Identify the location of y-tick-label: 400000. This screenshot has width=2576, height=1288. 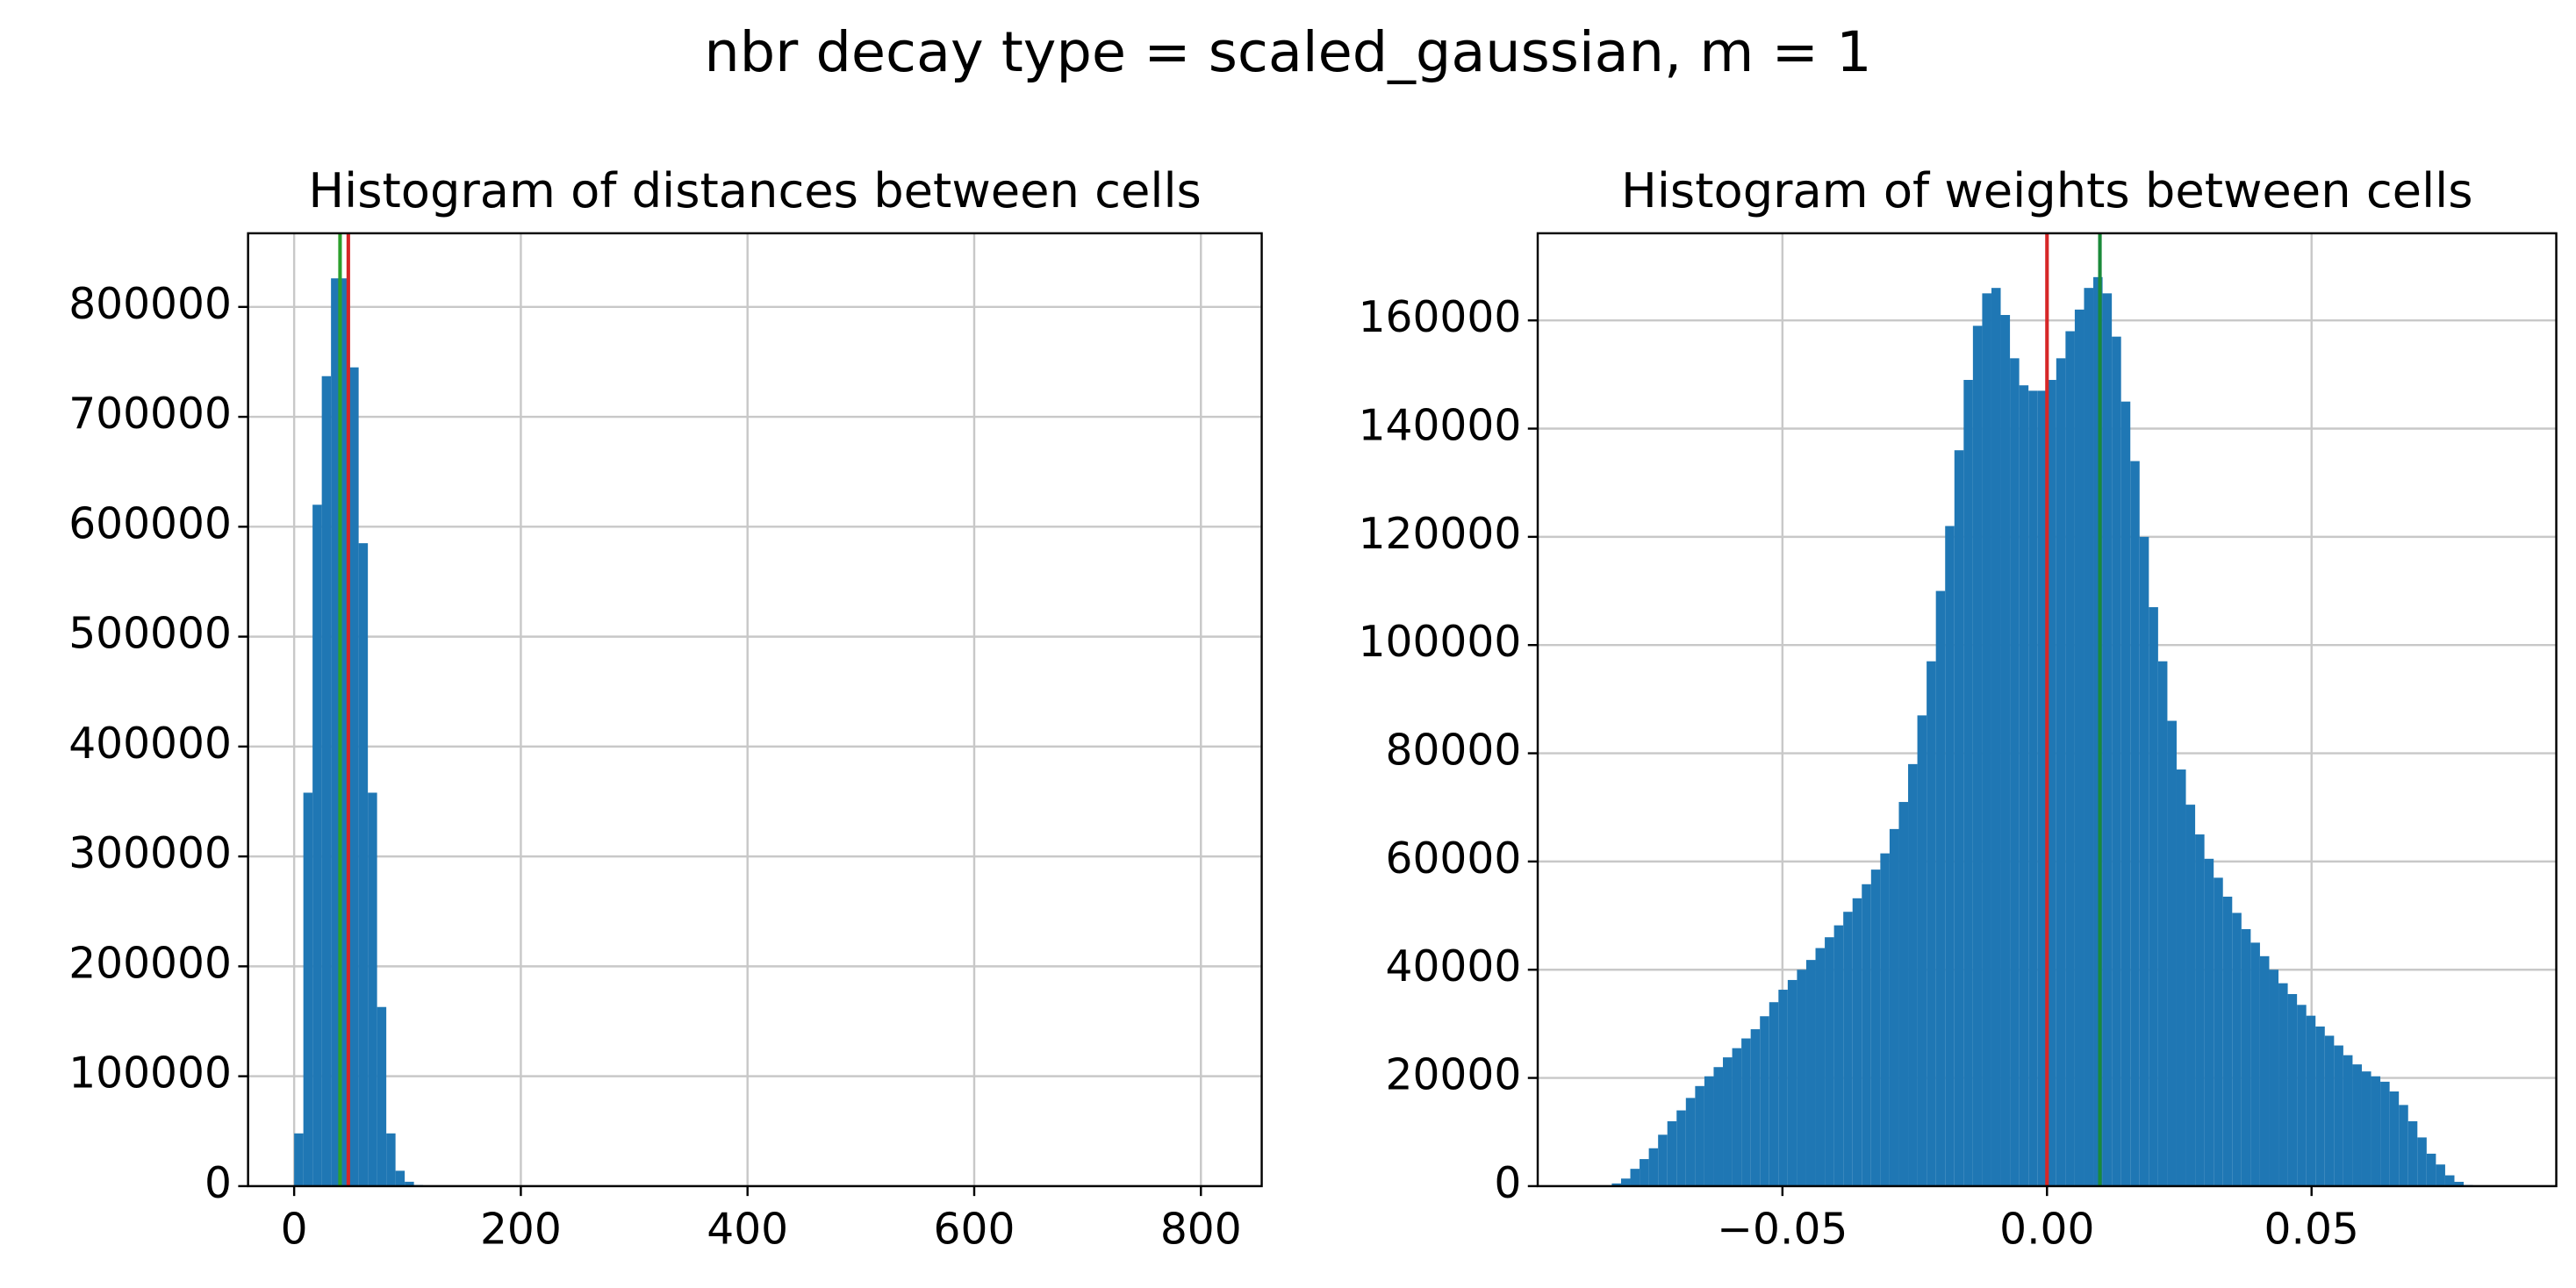
(150, 744).